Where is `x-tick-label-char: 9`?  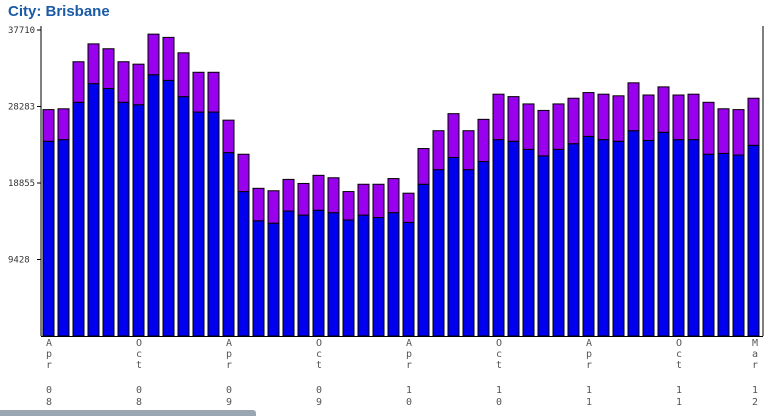
x-tick-label-char: 9 is located at coordinates (319, 402).